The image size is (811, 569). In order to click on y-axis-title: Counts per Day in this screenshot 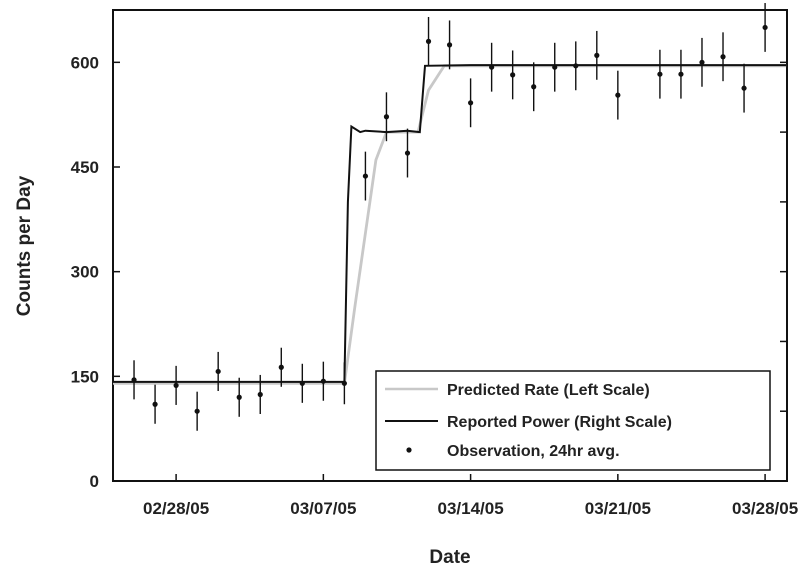, I will do `click(24, 245)`.